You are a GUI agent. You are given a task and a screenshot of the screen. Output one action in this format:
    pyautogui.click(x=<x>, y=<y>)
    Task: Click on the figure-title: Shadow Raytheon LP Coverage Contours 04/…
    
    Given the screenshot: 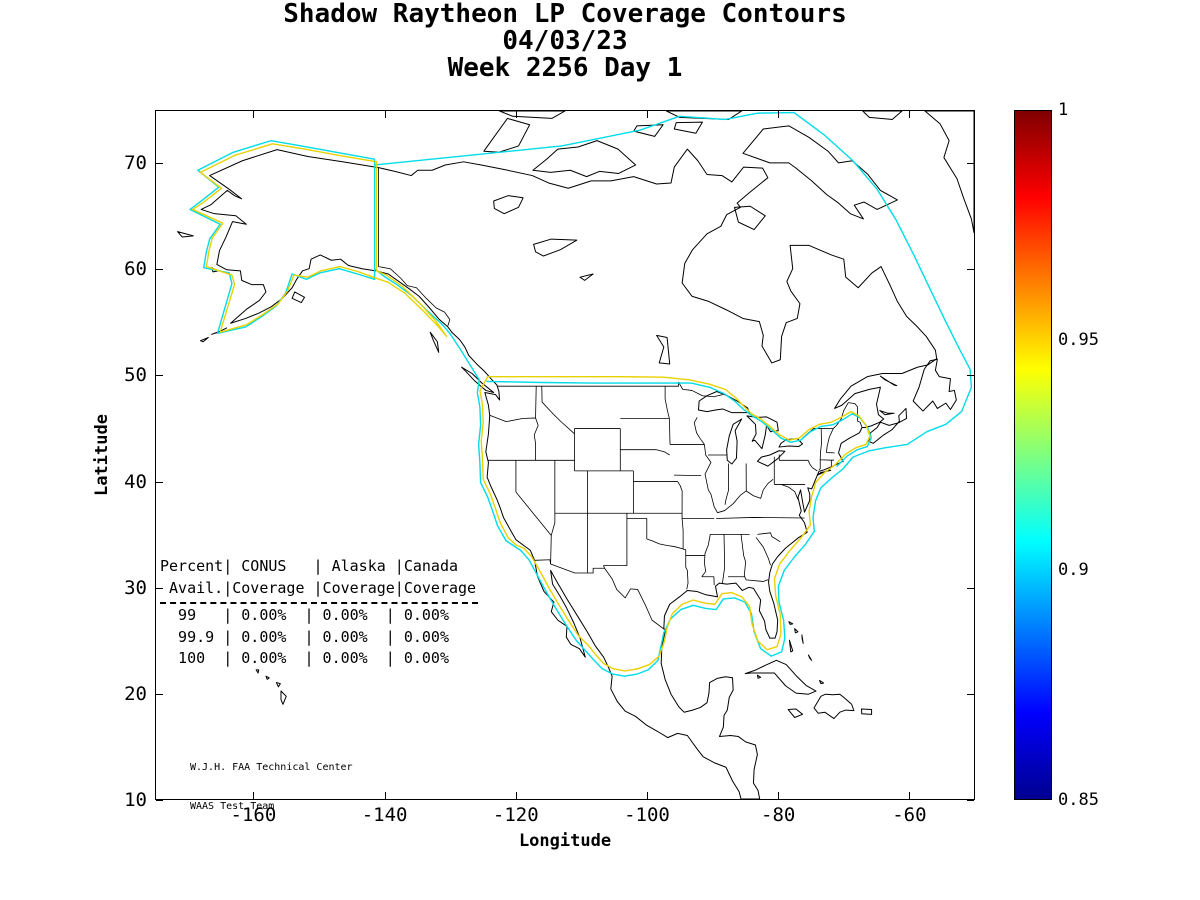 What is the action you would take?
    pyautogui.click(x=565, y=41)
    